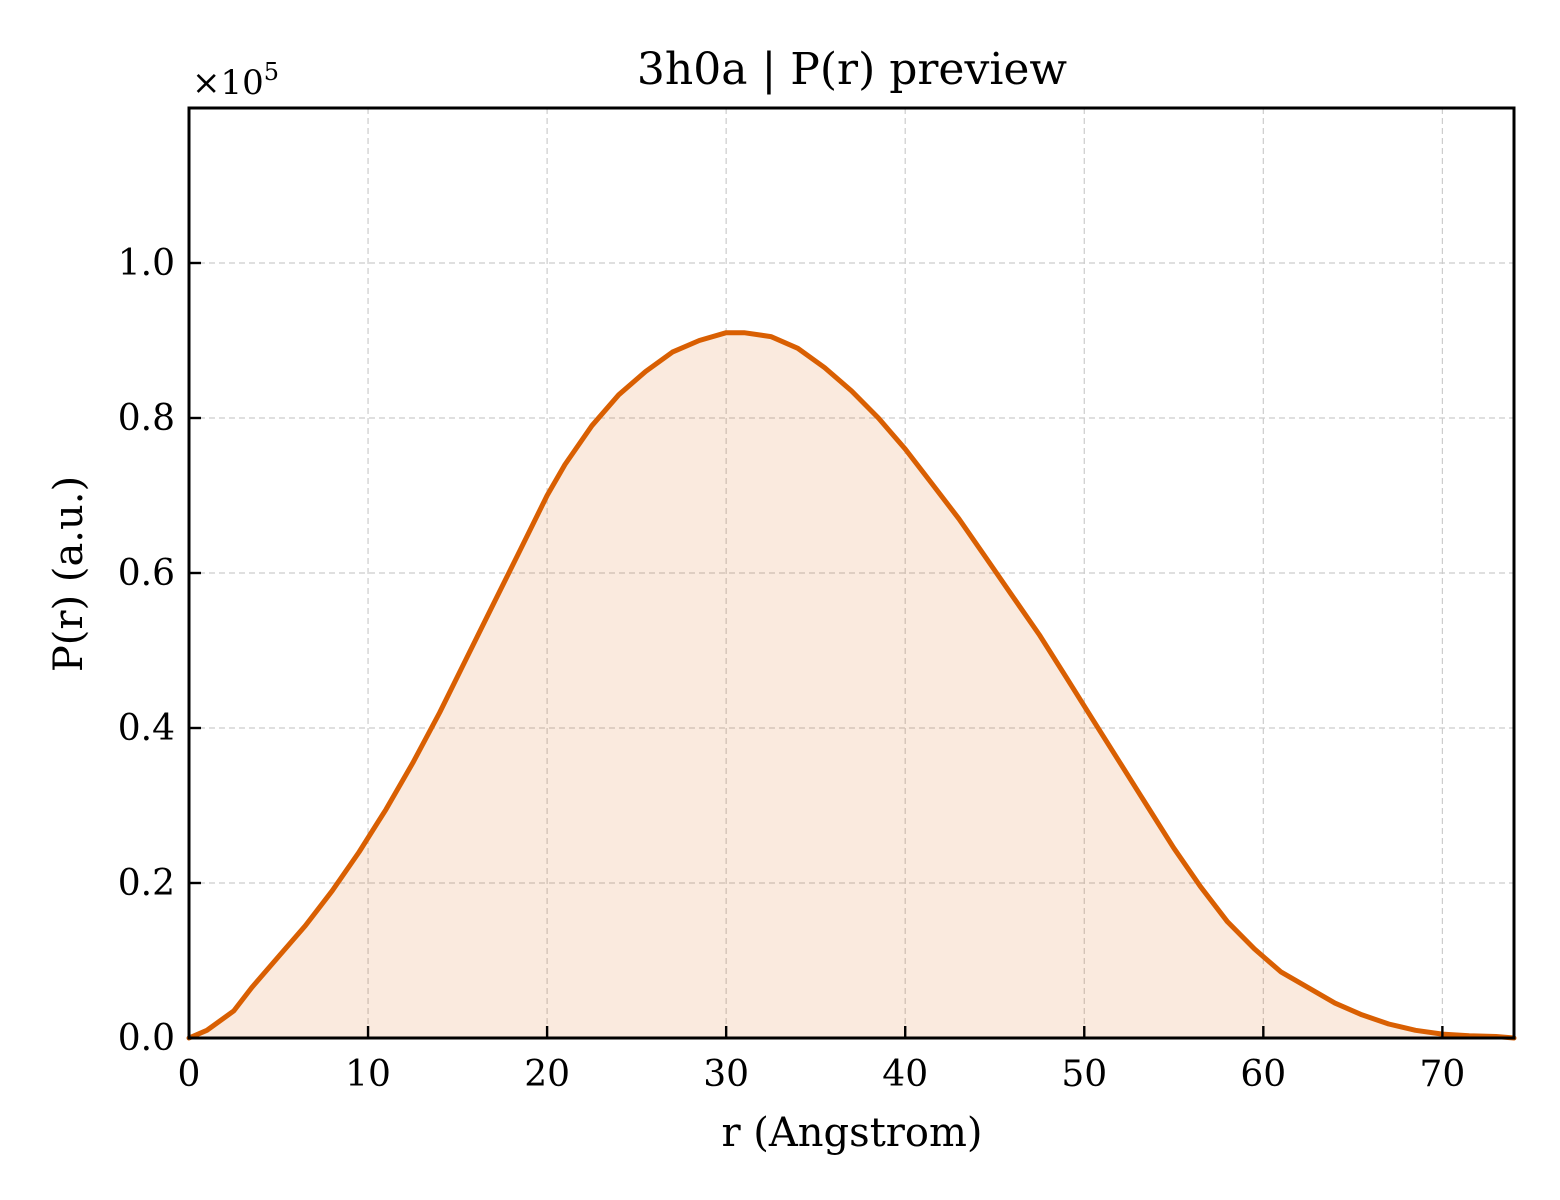 Image resolution: width=1560 pixels, height=1200 pixels. What do you see at coordinates (547, 1074) in the screenshot?
I see `x-tick-label: 20` at bounding box center [547, 1074].